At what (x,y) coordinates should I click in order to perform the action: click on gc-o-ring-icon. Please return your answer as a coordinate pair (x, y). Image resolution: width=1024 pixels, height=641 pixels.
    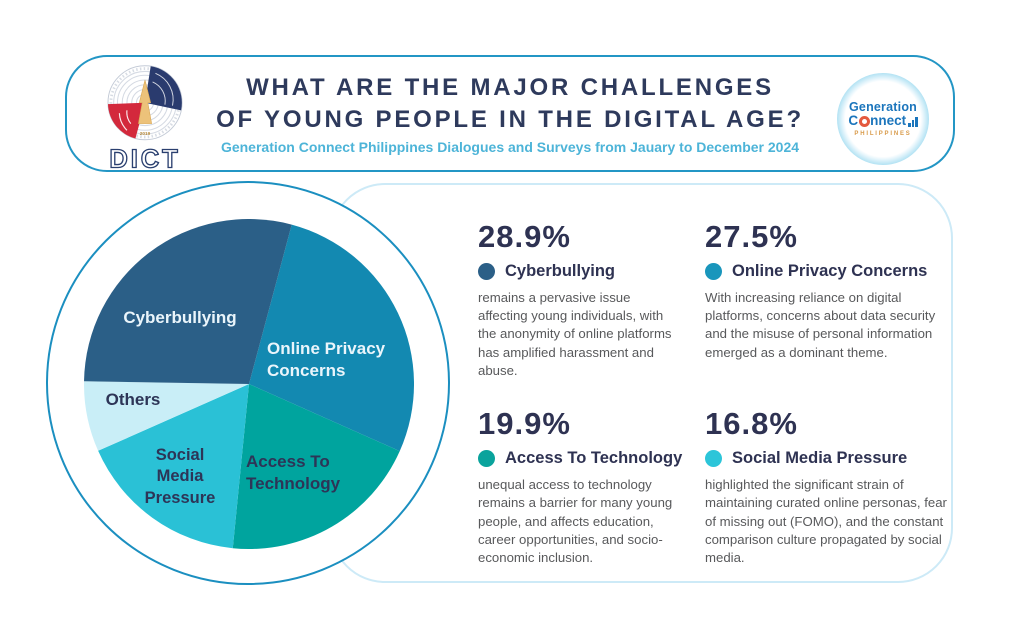
    Looking at the image, I should click on (864, 122).